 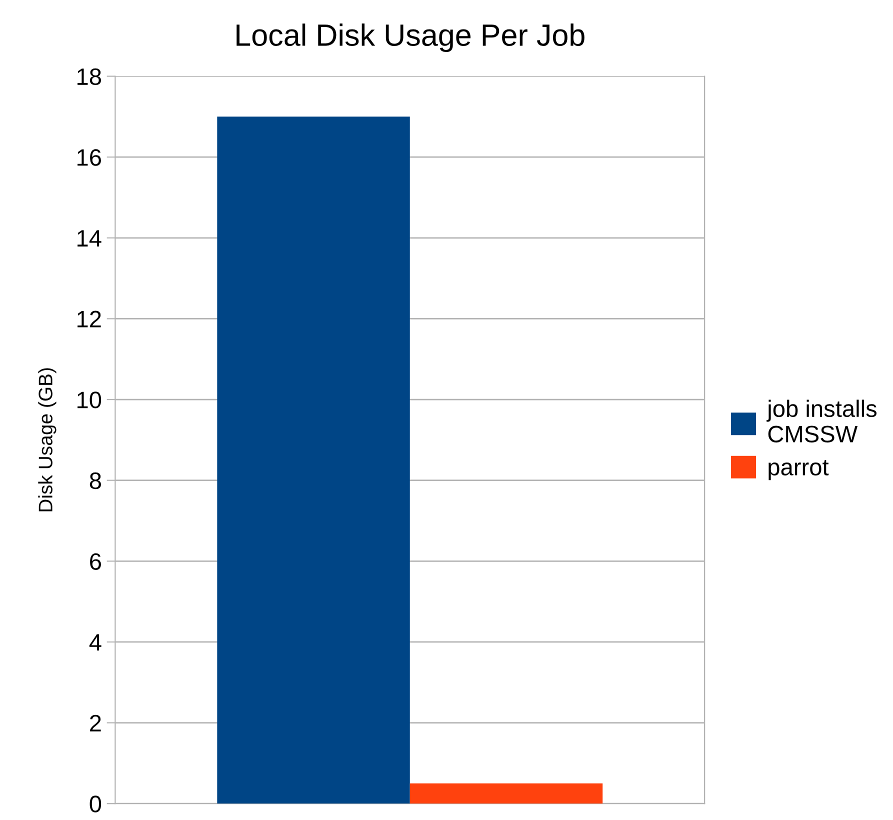 I want to click on y-tick-label: 6, so click(x=95, y=561).